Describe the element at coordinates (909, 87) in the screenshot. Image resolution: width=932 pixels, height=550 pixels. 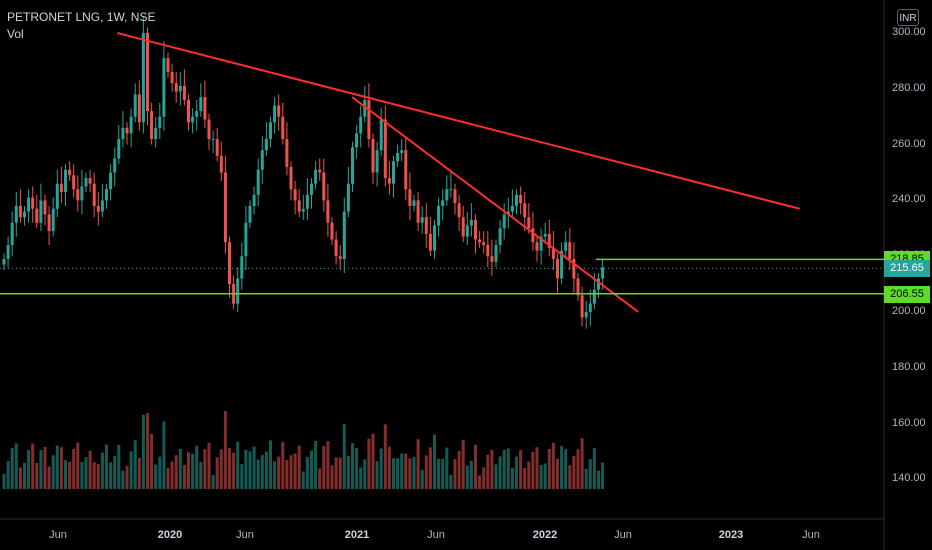
I see `price-tick-label: 280.00` at that location.